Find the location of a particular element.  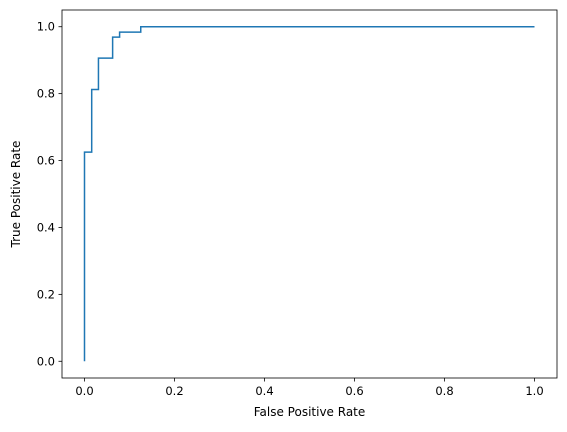

y-tick-label: 0.8 is located at coordinates (46, 94).